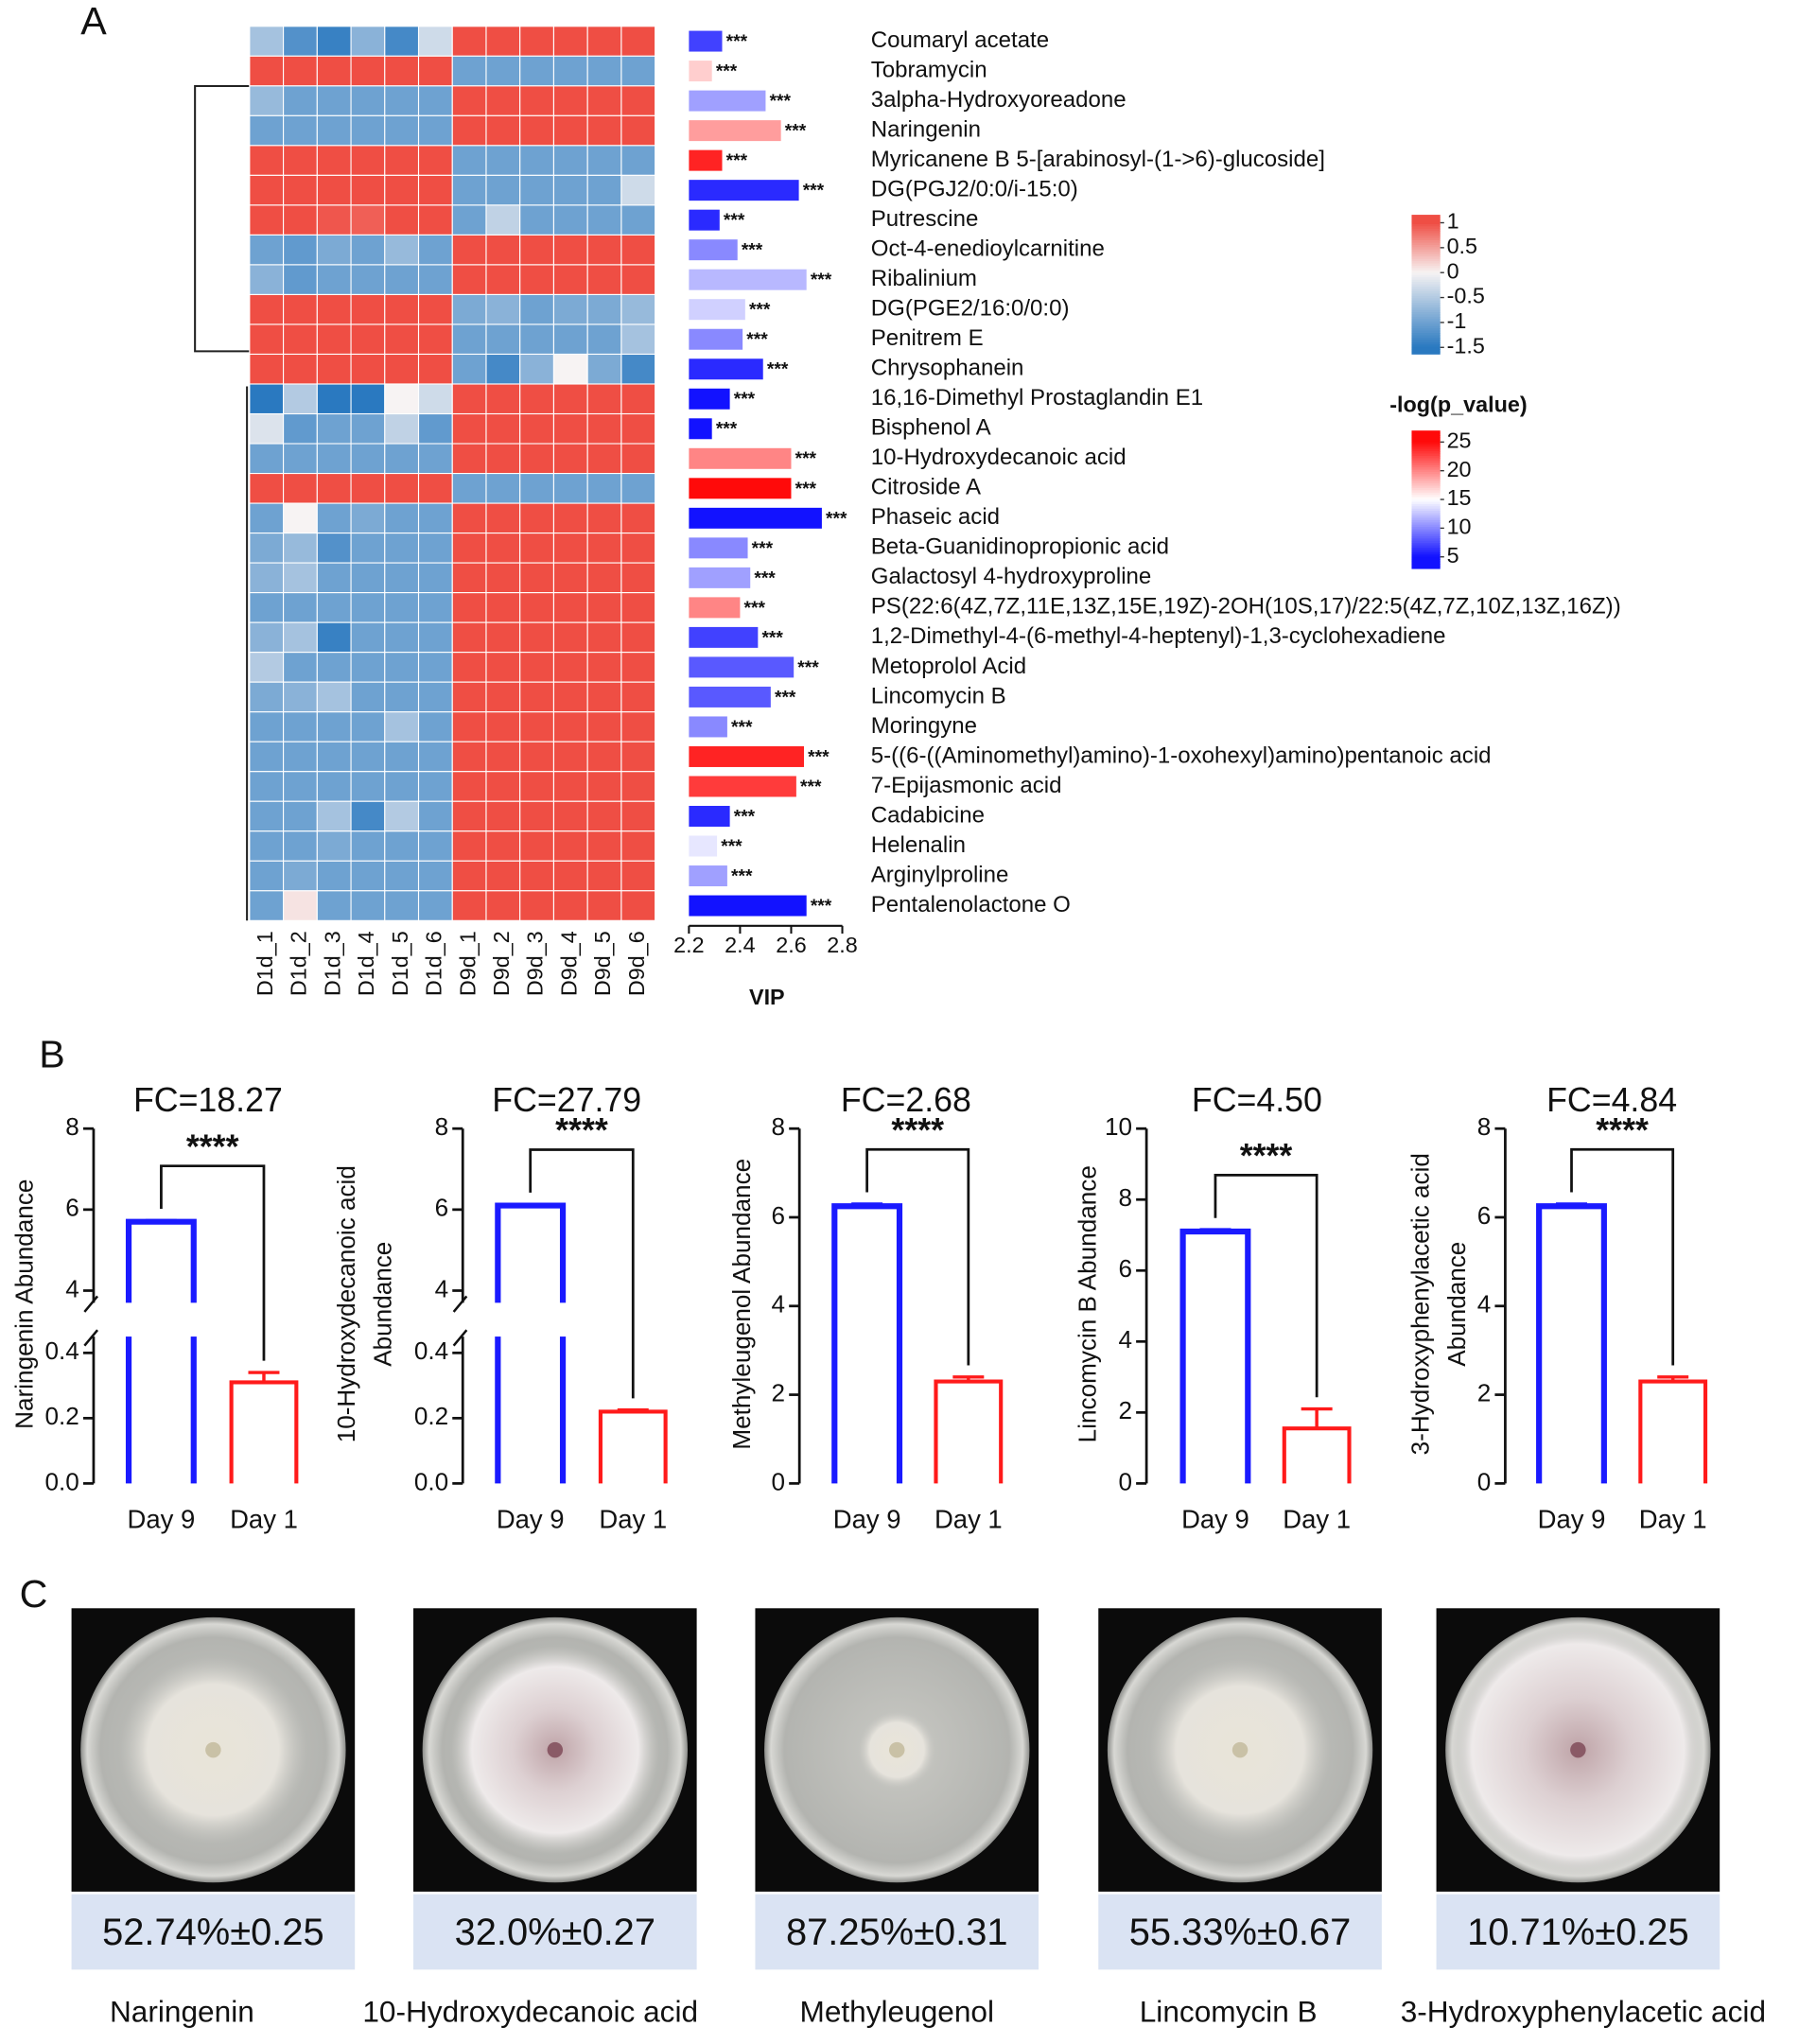 This screenshot has width=1799, height=2044. Describe the element at coordinates (974, 188) in the screenshot. I see `metabolite-label: DG(PGJ2/0:0/i-15:0)` at that location.